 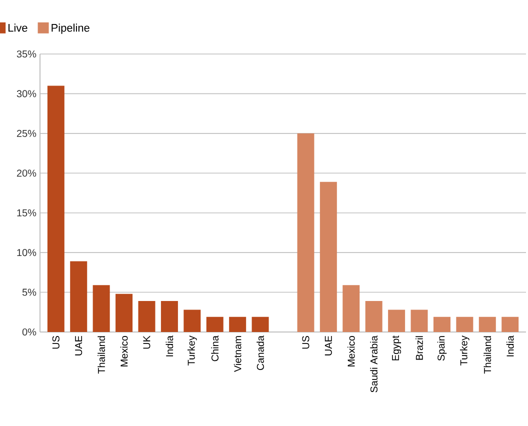 I want to click on x-tick-label: Spain, so click(x=442, y=348).